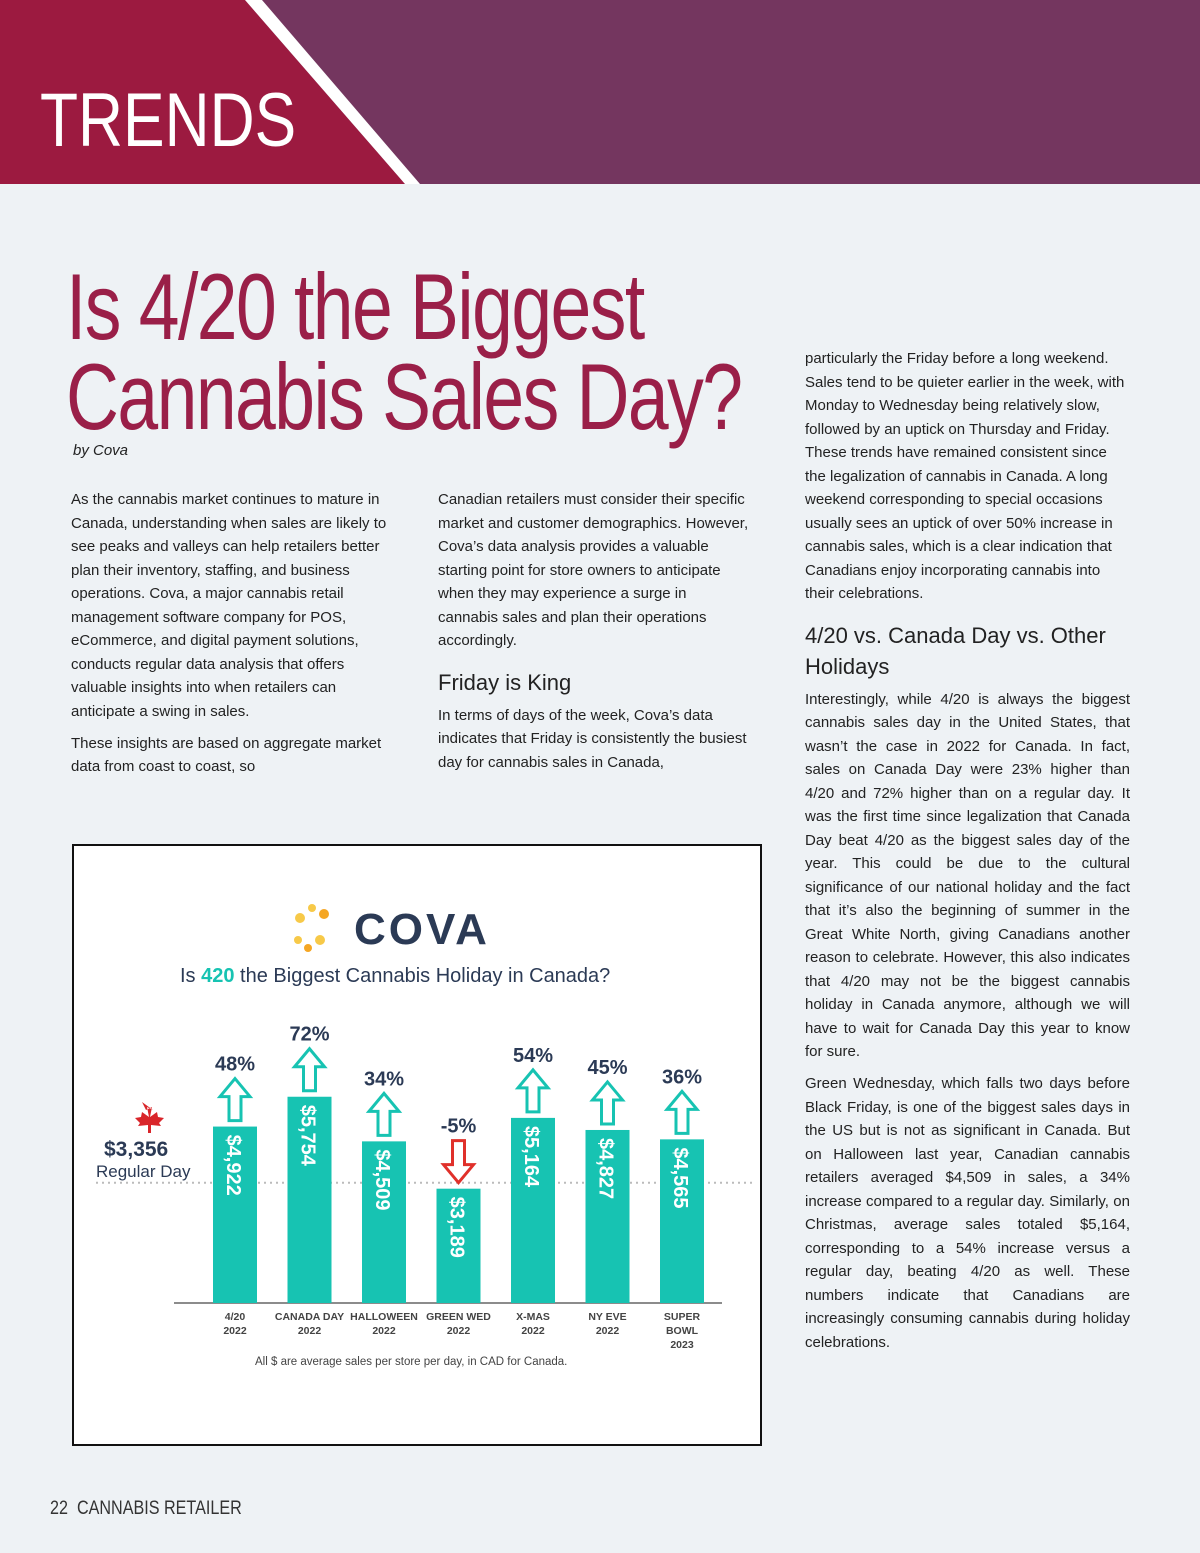  What do you see at coordinates (459, 1127) in the screenshot?
I see `change-label: -5%` at bounding box center [459, 1127].